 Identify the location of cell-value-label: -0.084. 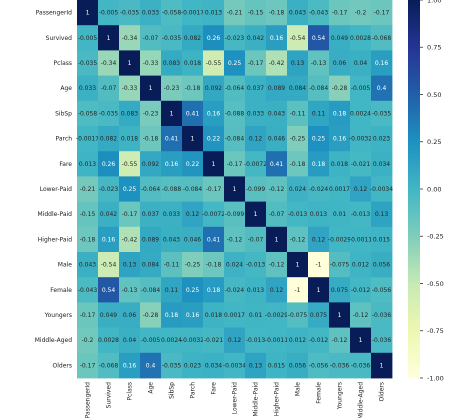
(319, 88).